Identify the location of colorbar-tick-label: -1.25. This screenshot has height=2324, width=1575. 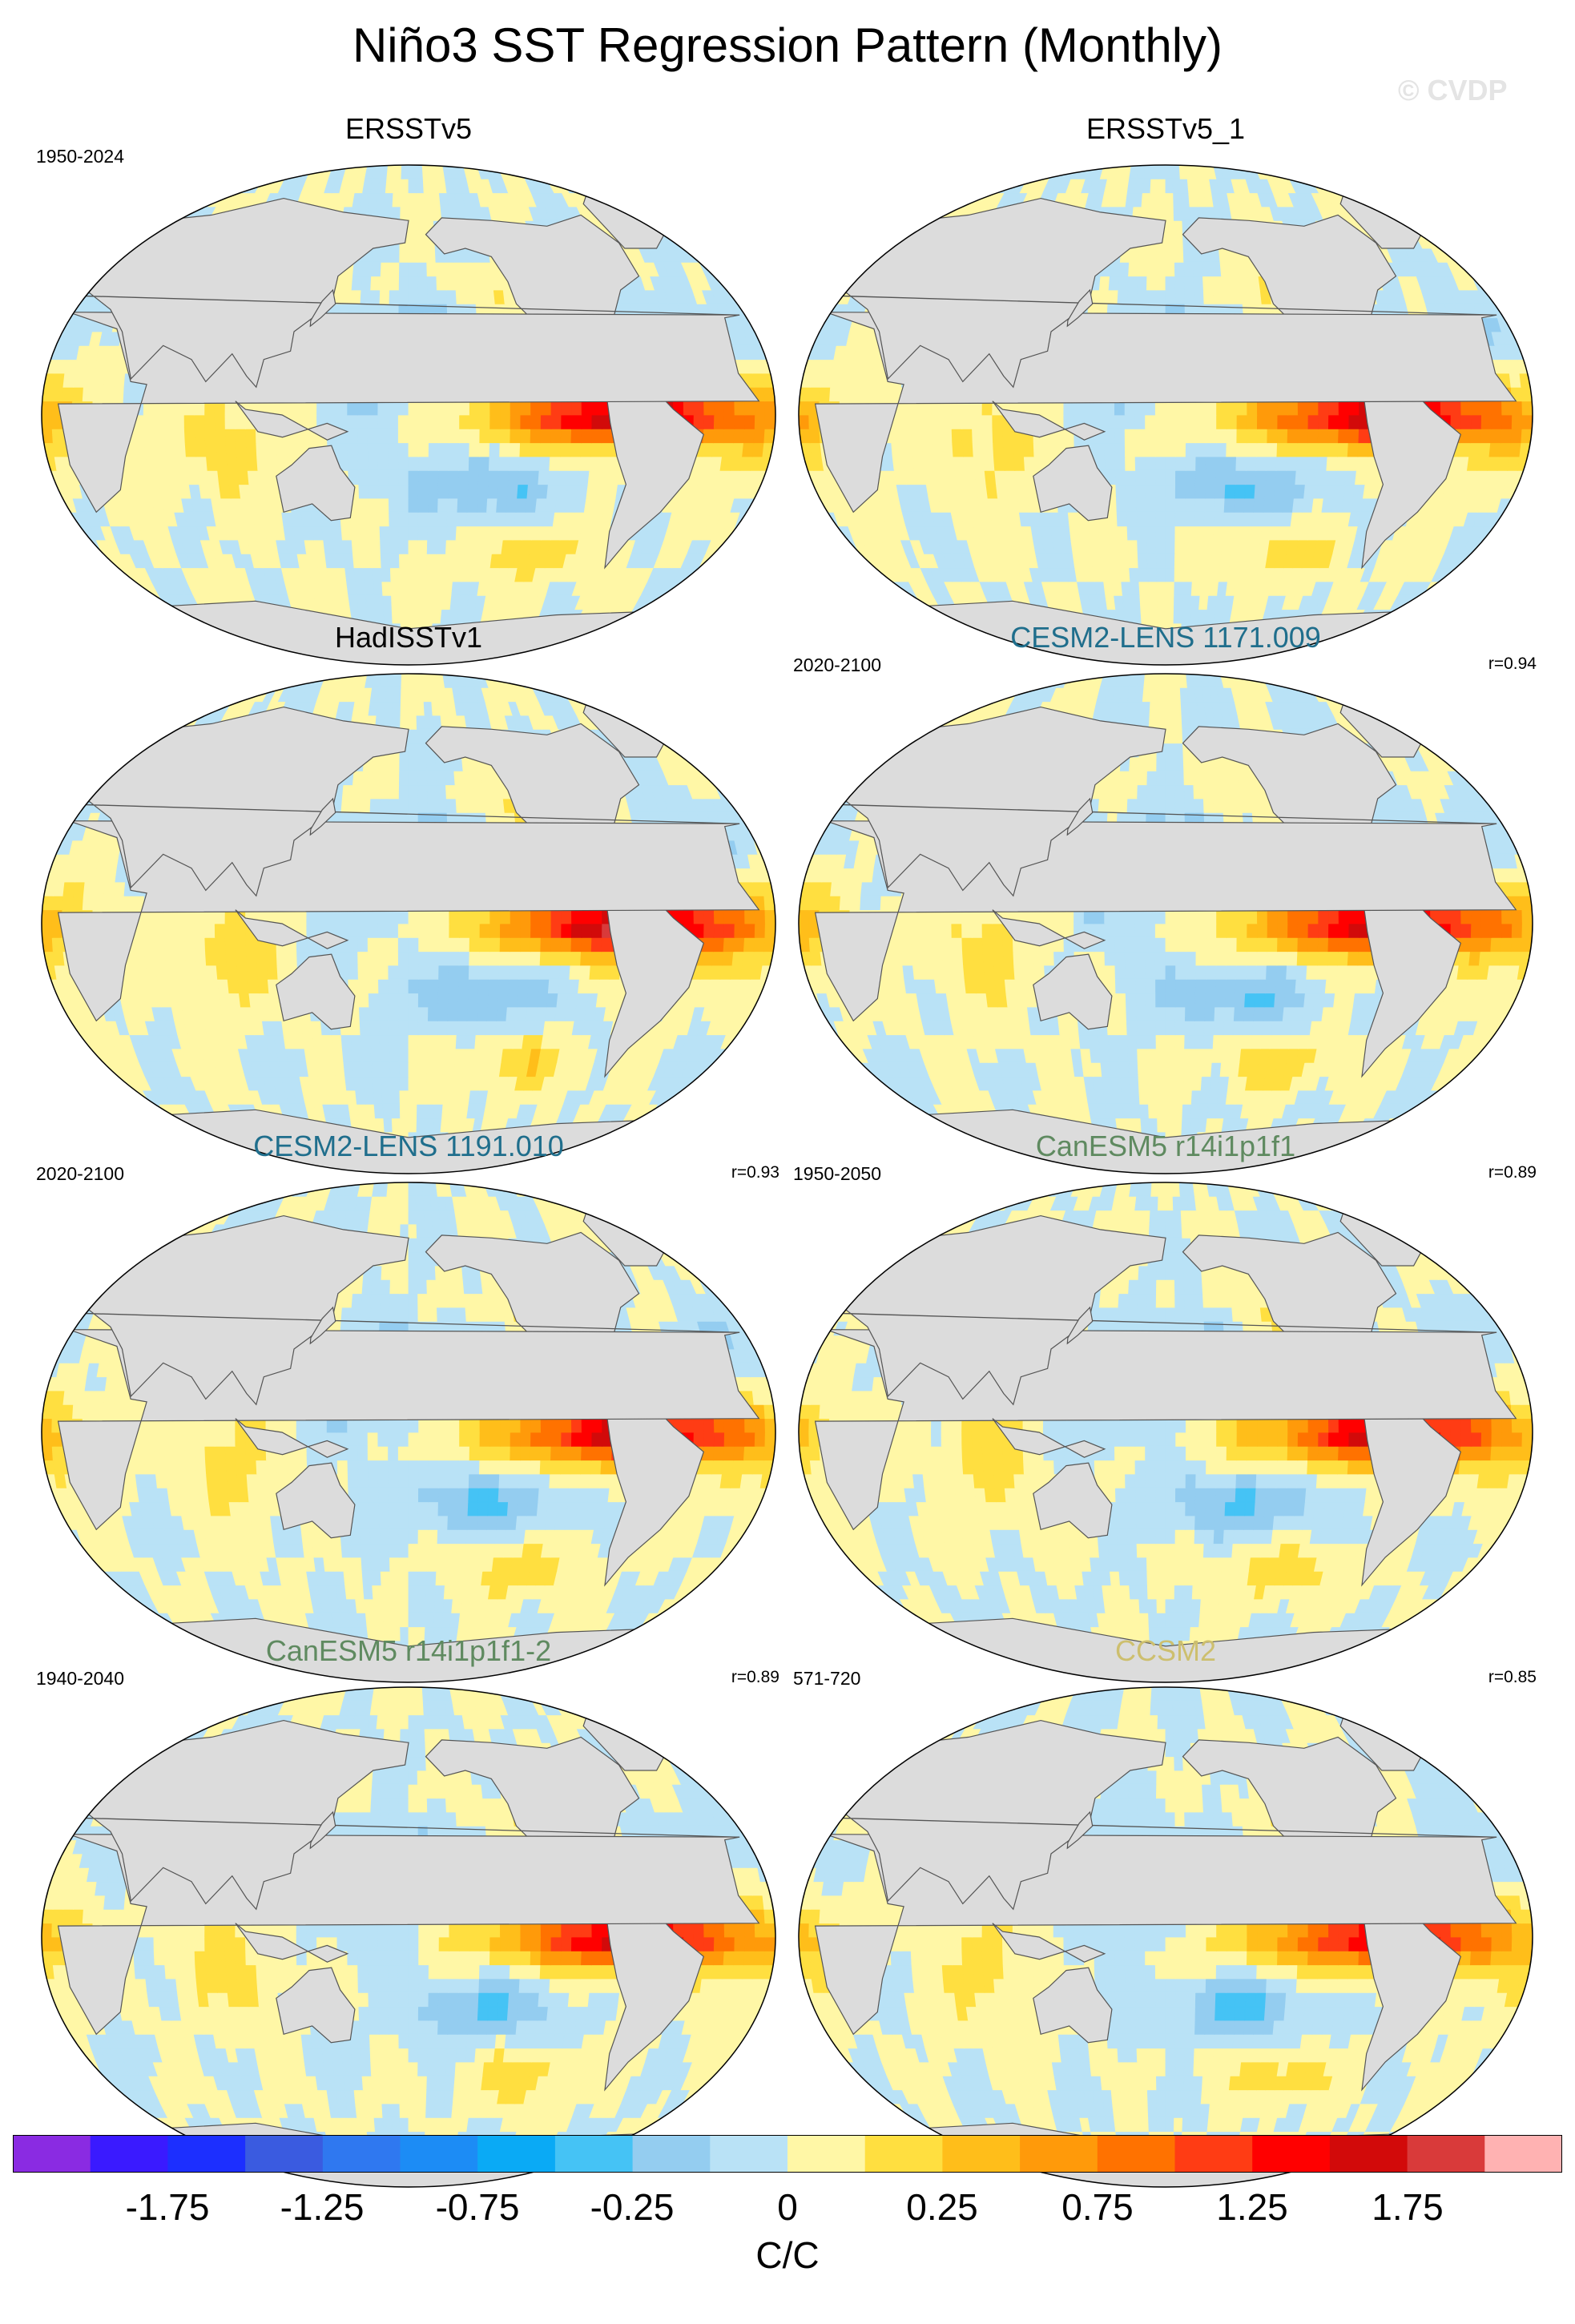
(322, 2207).